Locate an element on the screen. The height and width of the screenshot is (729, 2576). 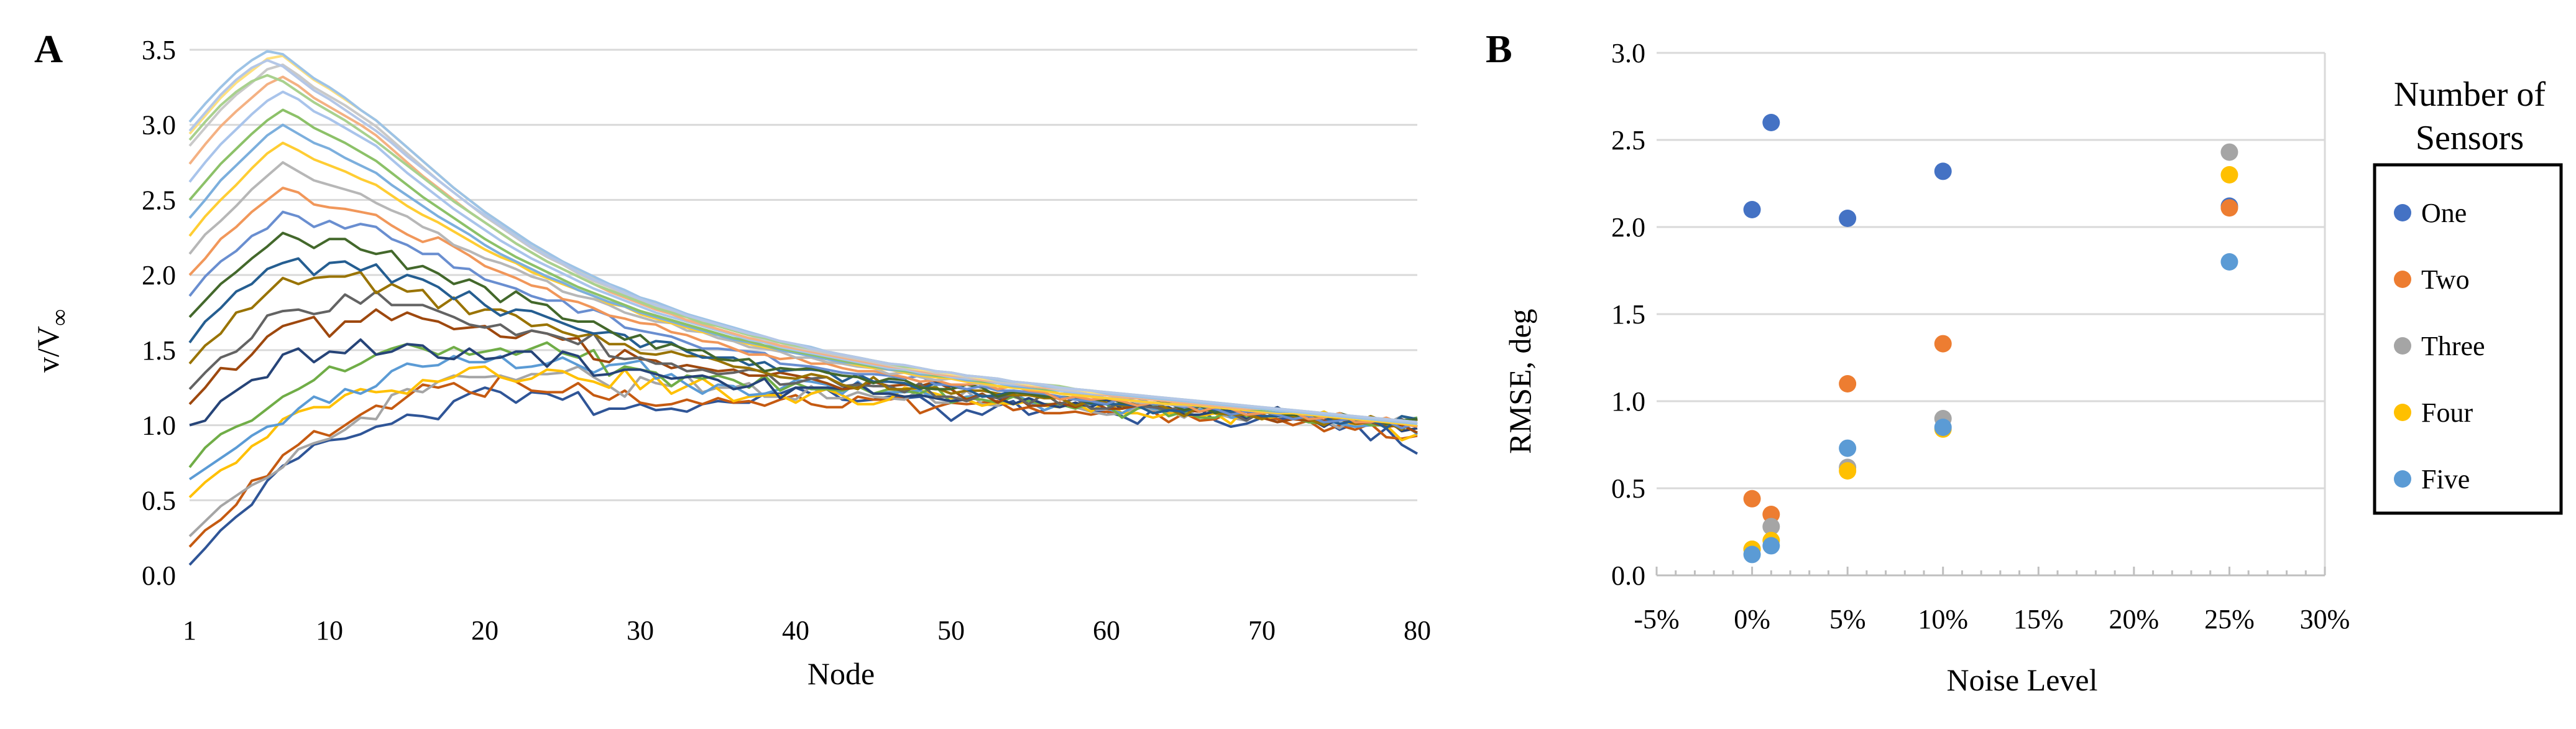
panel-a-x-tick-label: 20 is located at coordinates (485, 630).